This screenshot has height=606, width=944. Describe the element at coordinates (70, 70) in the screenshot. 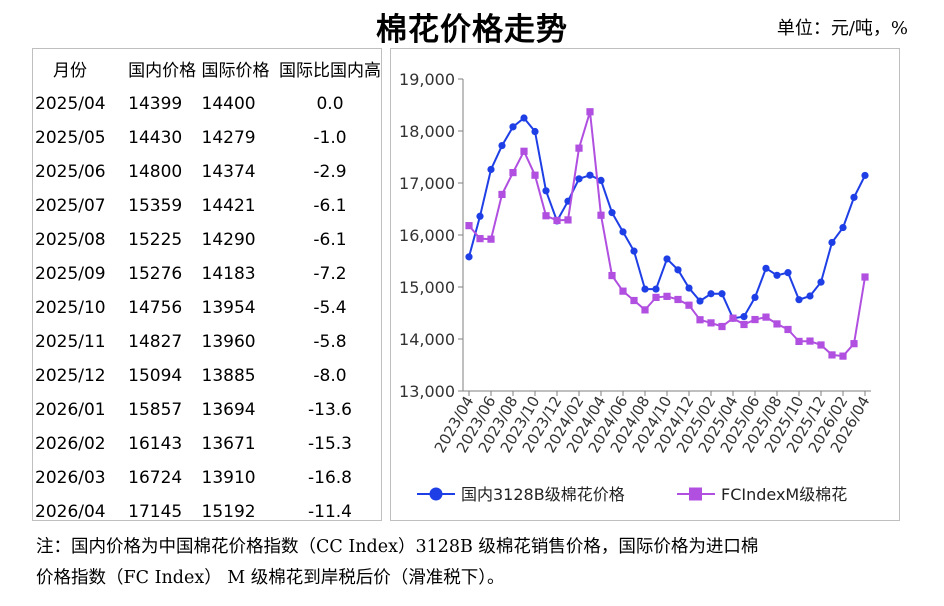

I see `column-header-month: 月份` at that location.